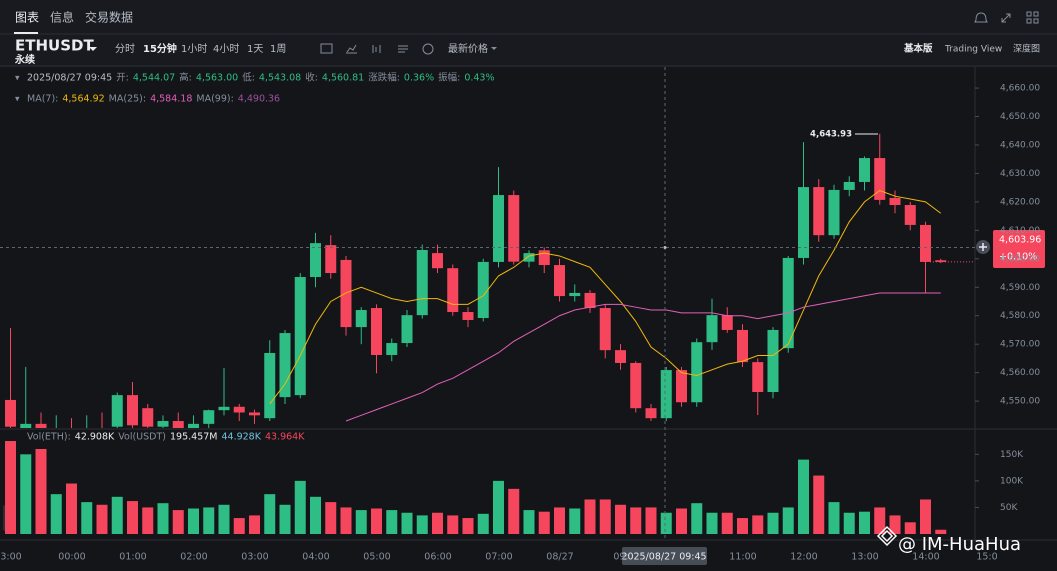  I want to click on y-tick-label: 4,660.00, so click(1020, 89).